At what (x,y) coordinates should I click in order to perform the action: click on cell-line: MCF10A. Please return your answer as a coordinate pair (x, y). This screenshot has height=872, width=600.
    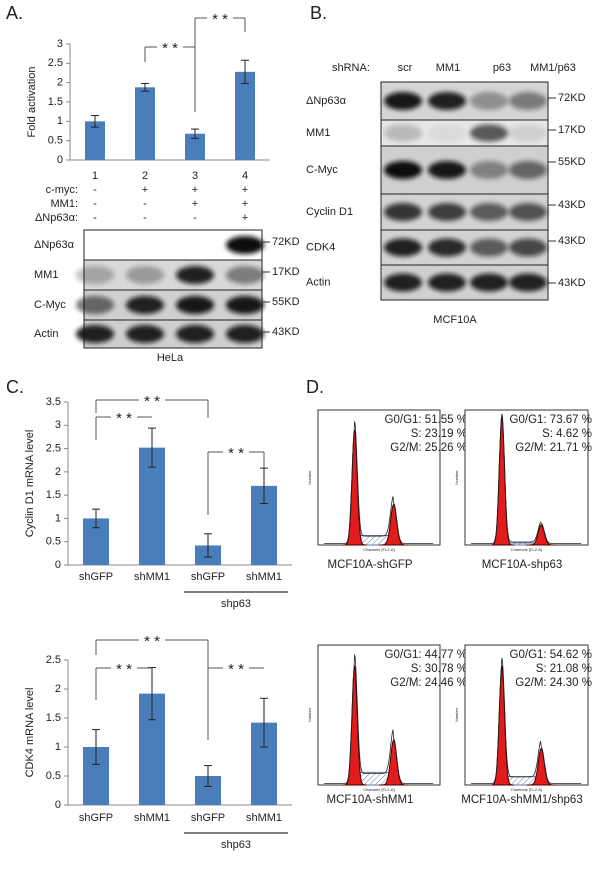
    Looking at the image, I should click on (455, 320).